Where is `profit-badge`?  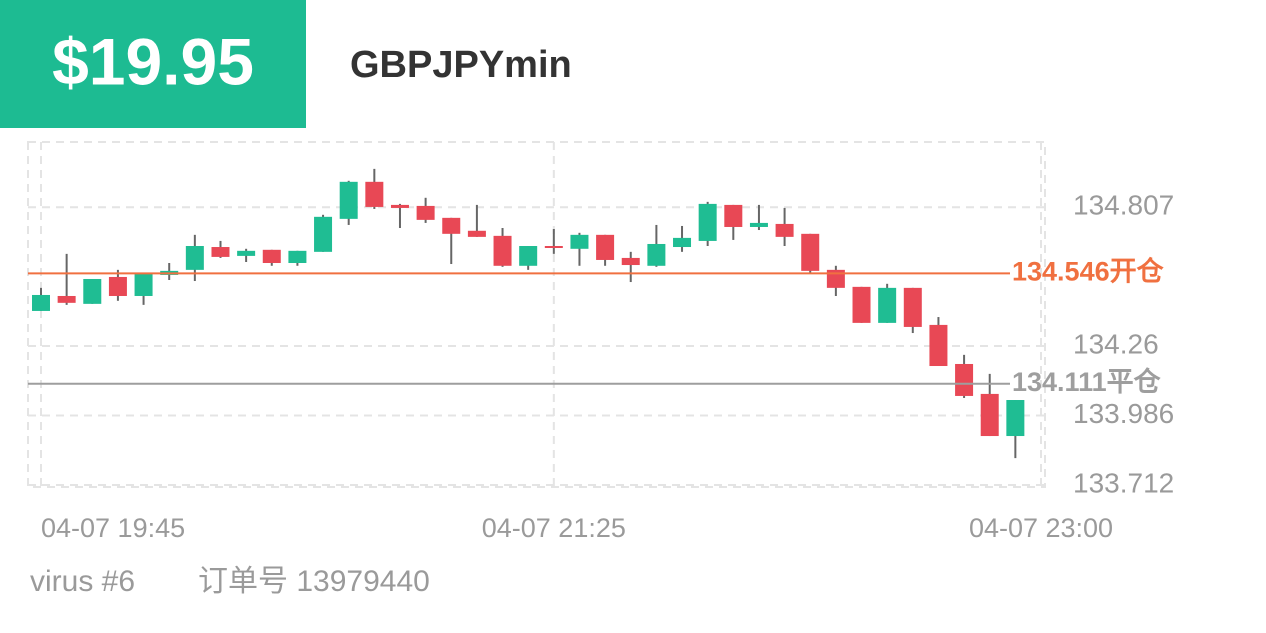 profit-badge is located at coordinates (153, 64).